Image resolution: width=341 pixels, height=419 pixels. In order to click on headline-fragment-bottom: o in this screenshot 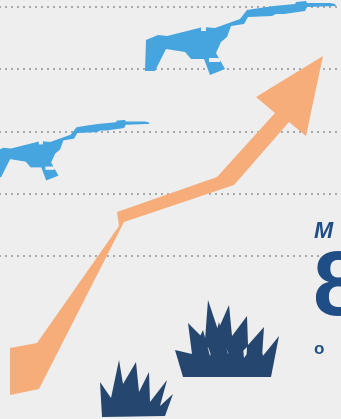, I will do `click(319, 348)`.